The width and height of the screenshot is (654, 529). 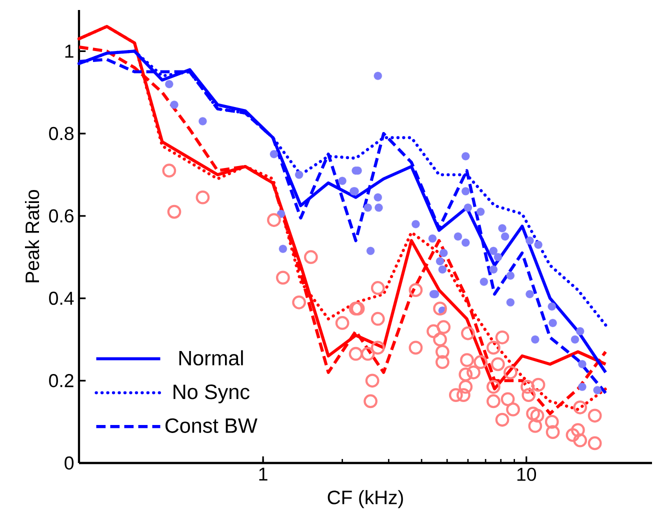 I want to click on y-tick-label: 0.8, so click(x=61, y=133).